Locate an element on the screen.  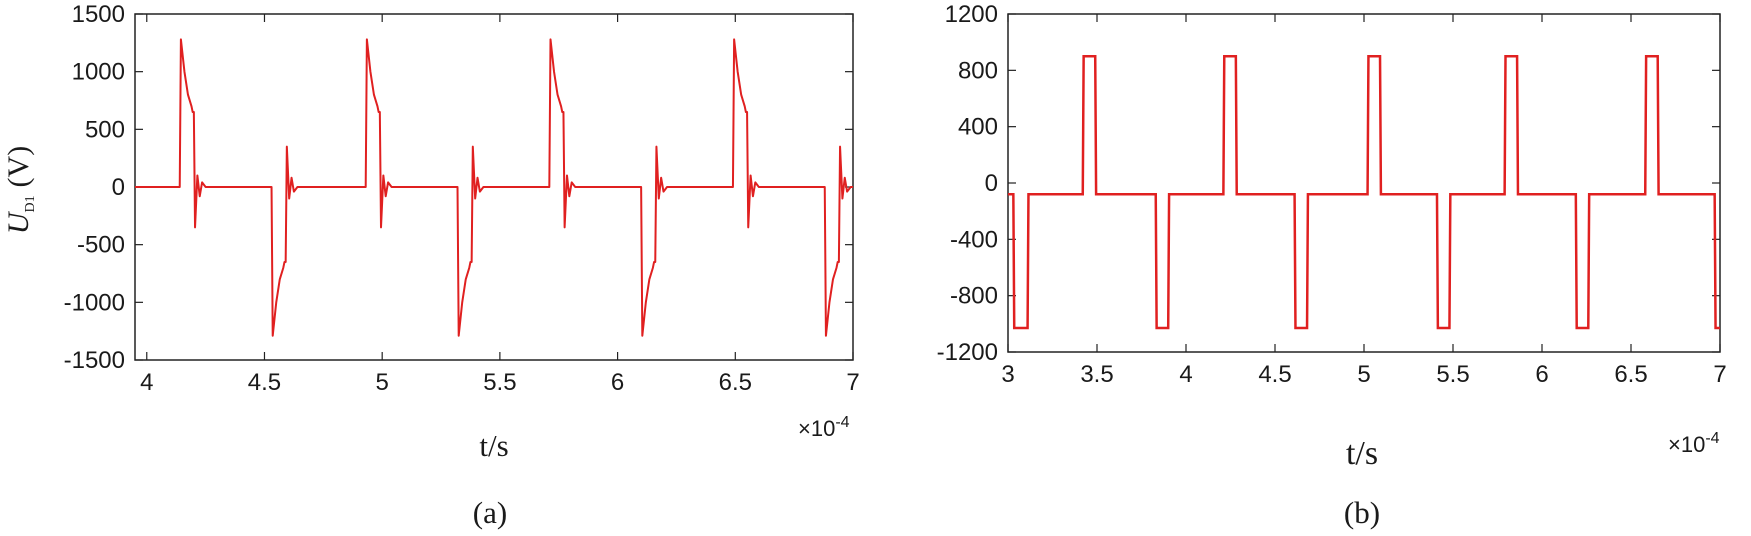
chart-b-xtick-label: 5 is located at coordinates (1363, 374).